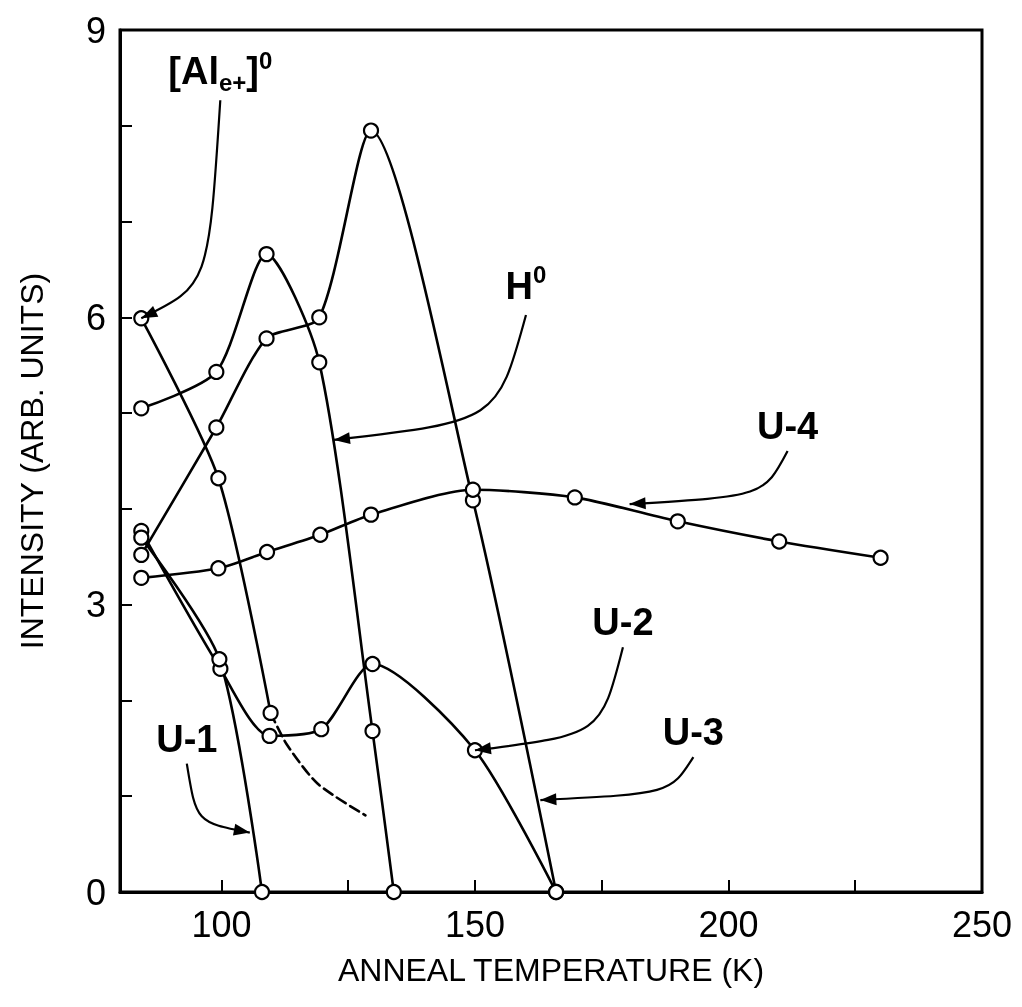 This screenshot has width=1022, height=1007. I want to click on y-tick-label: 3, so click(95, 605).